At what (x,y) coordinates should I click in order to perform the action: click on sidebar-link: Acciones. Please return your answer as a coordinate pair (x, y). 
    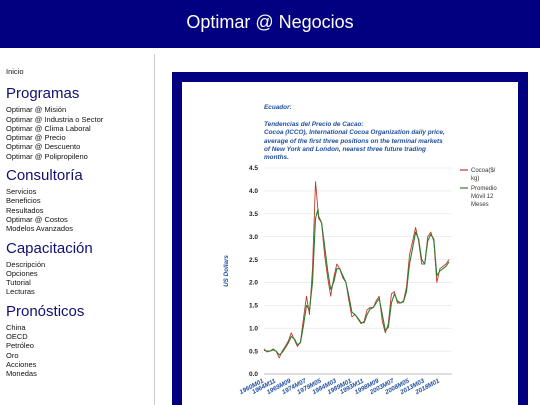
    Looking at the image, I should click on (21, 364).